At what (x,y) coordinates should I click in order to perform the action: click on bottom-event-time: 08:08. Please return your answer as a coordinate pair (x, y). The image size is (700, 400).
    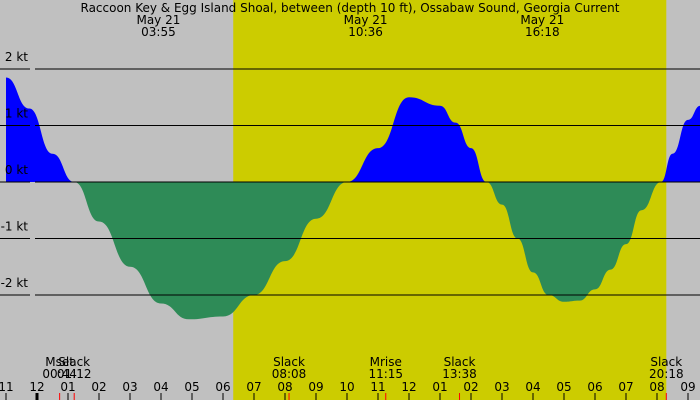
    Looking at the image, I should click on (289, 374).